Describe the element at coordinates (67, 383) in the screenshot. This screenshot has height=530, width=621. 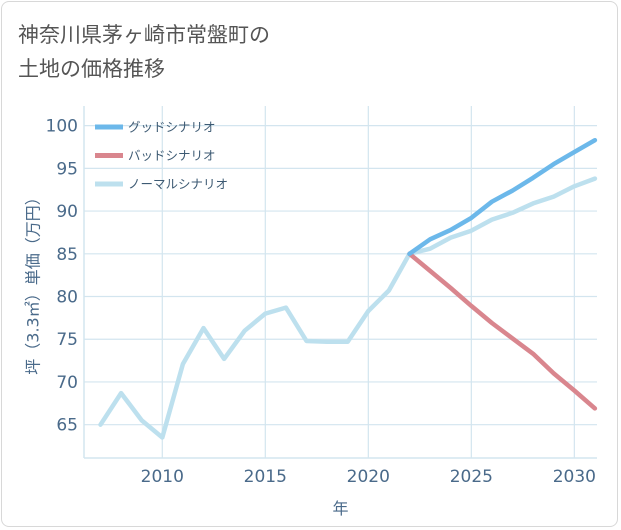
I see `y-tick-label-70: 70` at that location.